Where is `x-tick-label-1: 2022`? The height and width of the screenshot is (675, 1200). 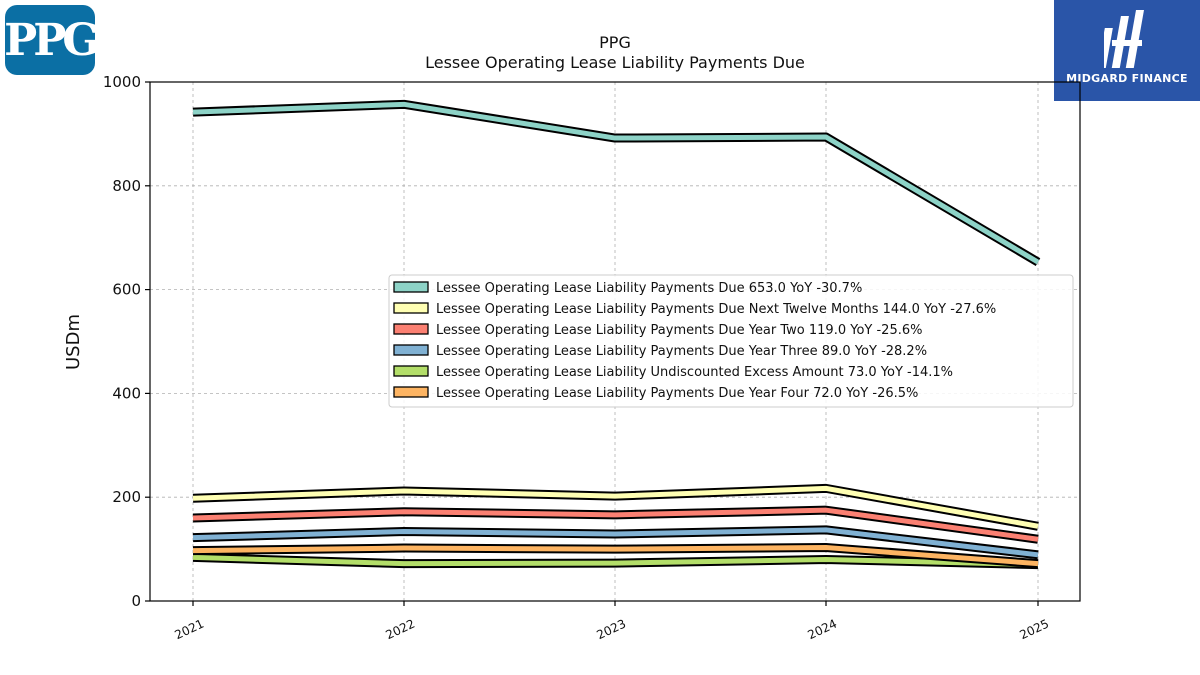 x-tick-label-1: 2022 is located at coordinates (401, 630).